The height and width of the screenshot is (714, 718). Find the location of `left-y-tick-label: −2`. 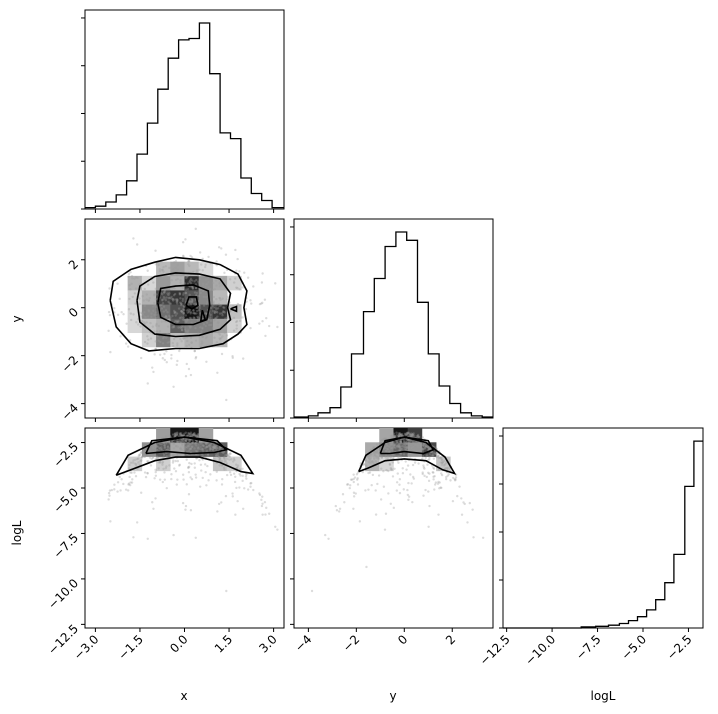

left-y-tick-label: −2 is located at coordinates (70, 364).